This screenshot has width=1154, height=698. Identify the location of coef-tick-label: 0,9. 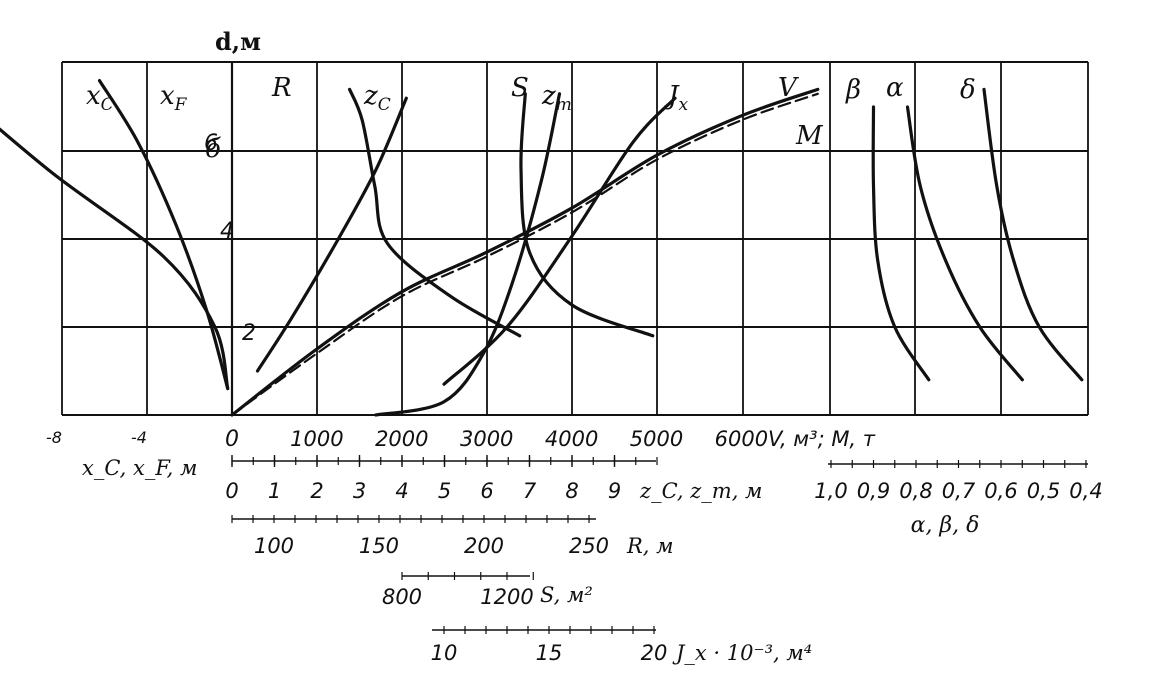
(873, 491).